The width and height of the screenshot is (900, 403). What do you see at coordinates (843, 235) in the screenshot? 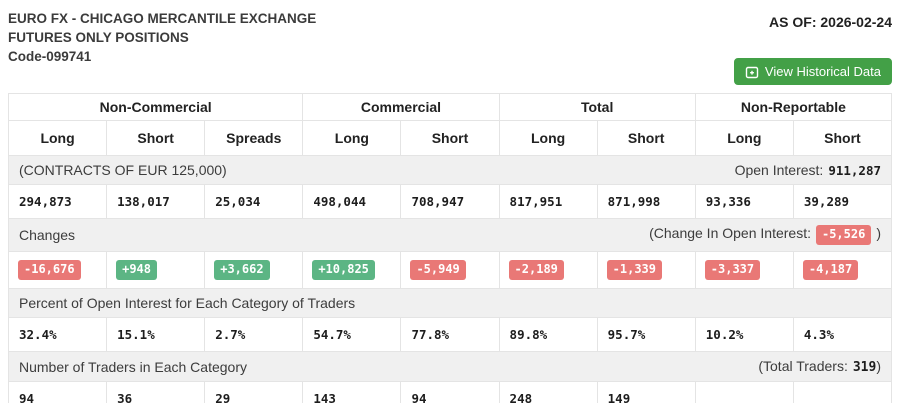
I see `change-oi-value-badge: -5,526` at bounding box center [843, 235].